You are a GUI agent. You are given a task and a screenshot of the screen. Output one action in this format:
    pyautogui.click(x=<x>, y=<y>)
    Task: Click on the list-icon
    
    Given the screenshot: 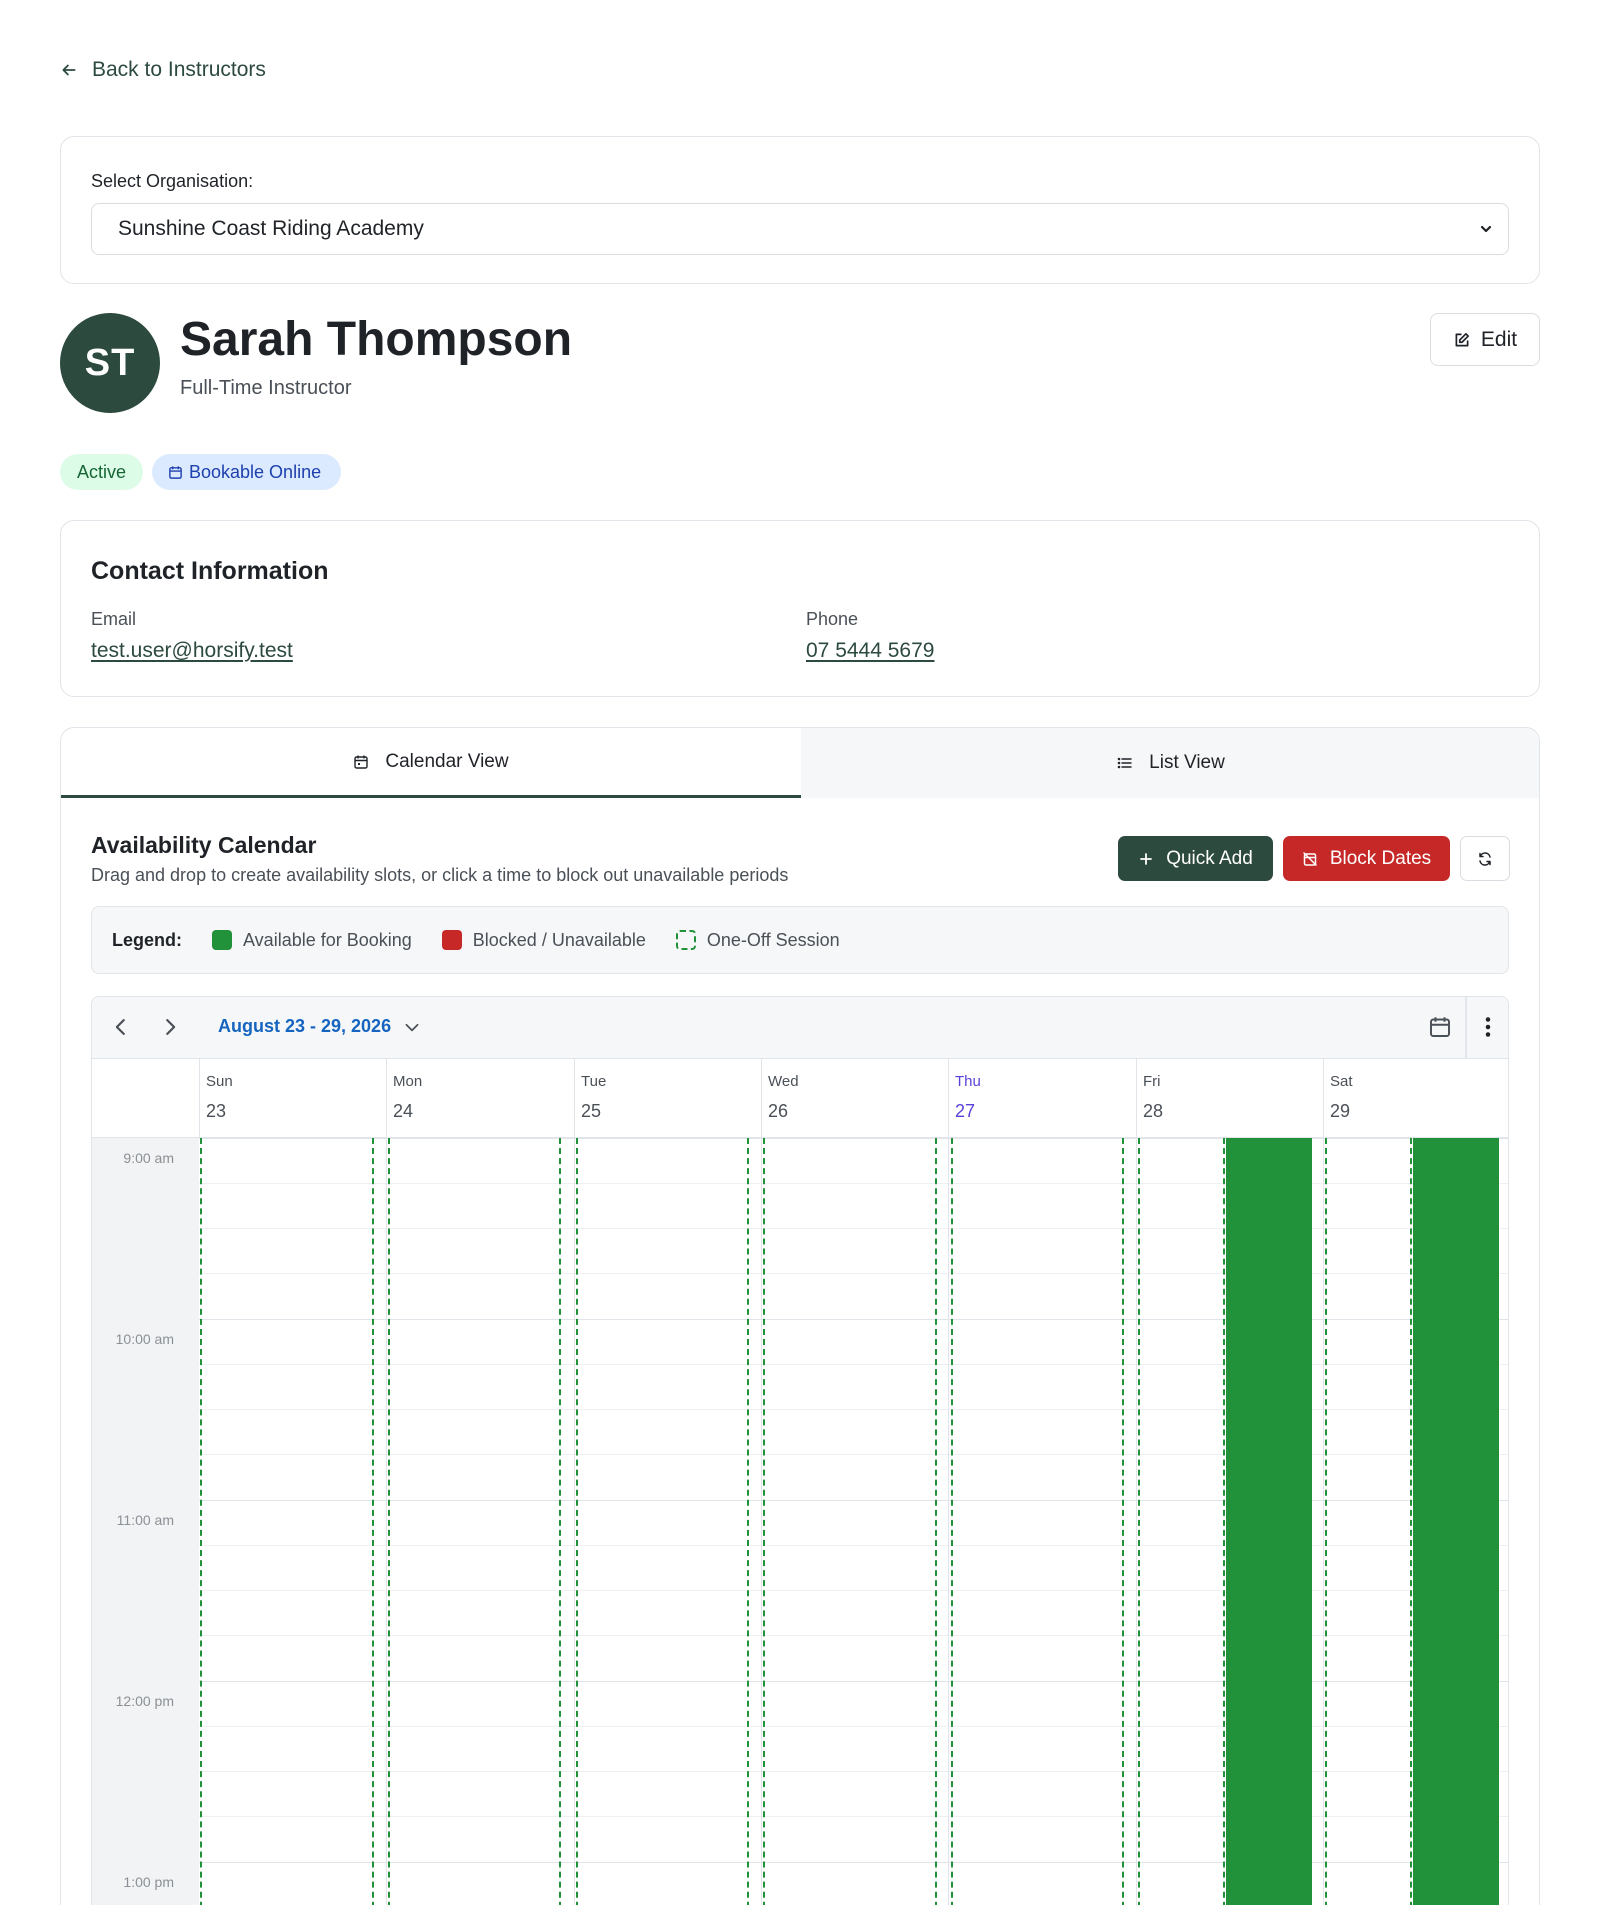 What is the action you would take?
    pyautogui.click(x=1124, y=763)
    